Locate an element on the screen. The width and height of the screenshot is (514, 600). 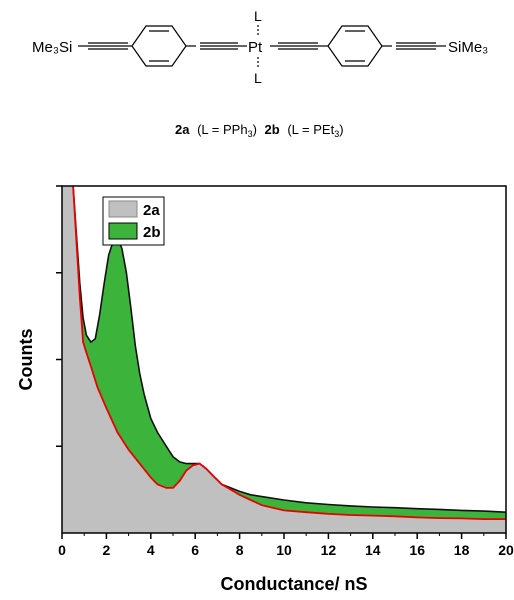
left-benzene-ring is located at coordinates (159, 46).